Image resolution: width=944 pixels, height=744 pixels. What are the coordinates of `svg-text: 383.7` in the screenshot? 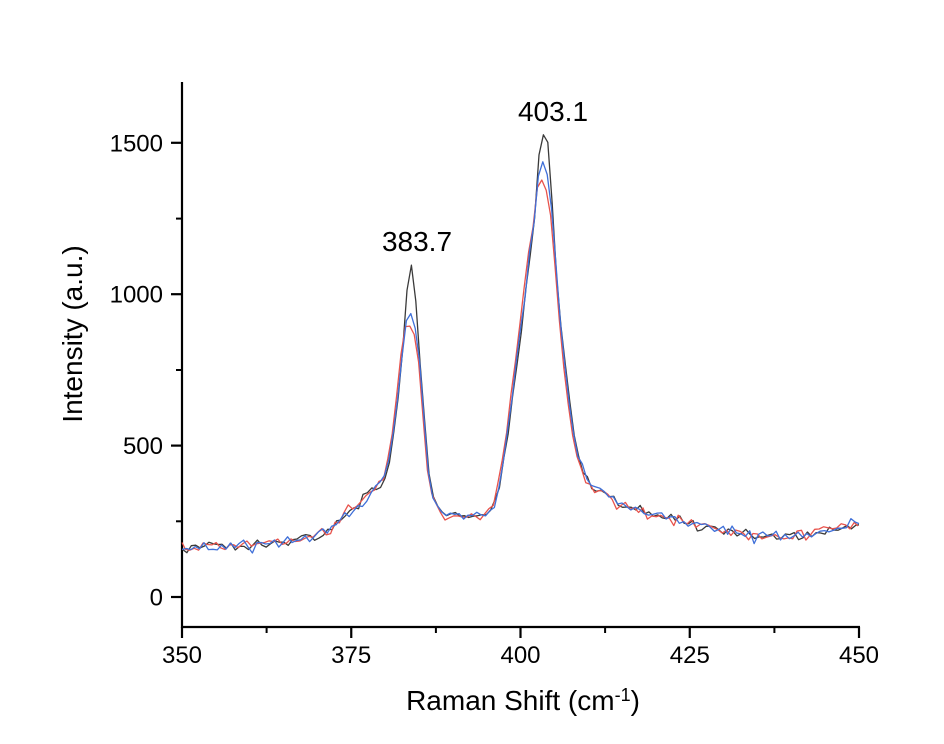 It's located at (417, 241).